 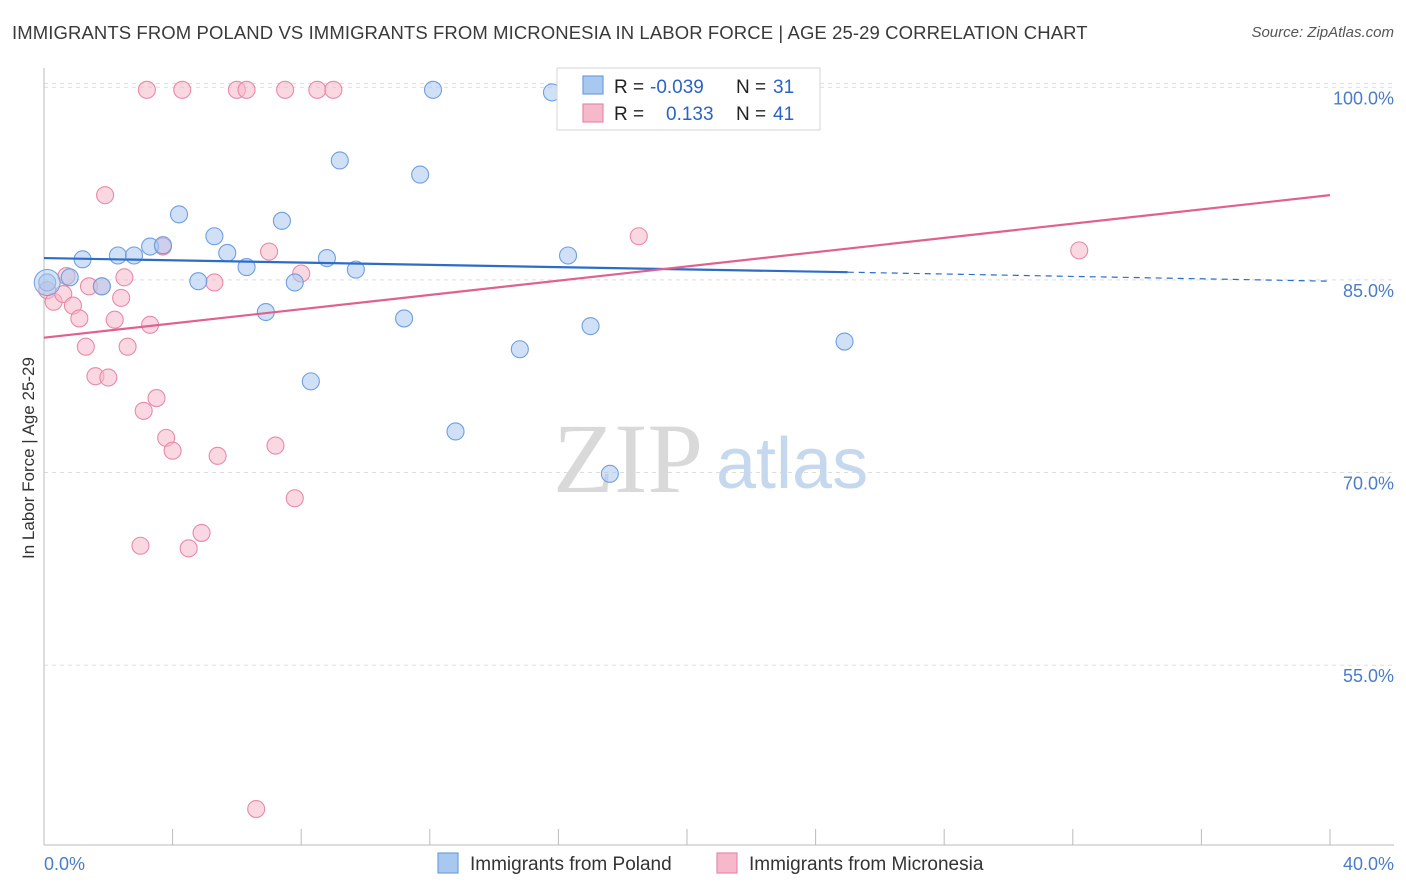 I want to click on poland-trend-extension, so click(x=1089, y=276).